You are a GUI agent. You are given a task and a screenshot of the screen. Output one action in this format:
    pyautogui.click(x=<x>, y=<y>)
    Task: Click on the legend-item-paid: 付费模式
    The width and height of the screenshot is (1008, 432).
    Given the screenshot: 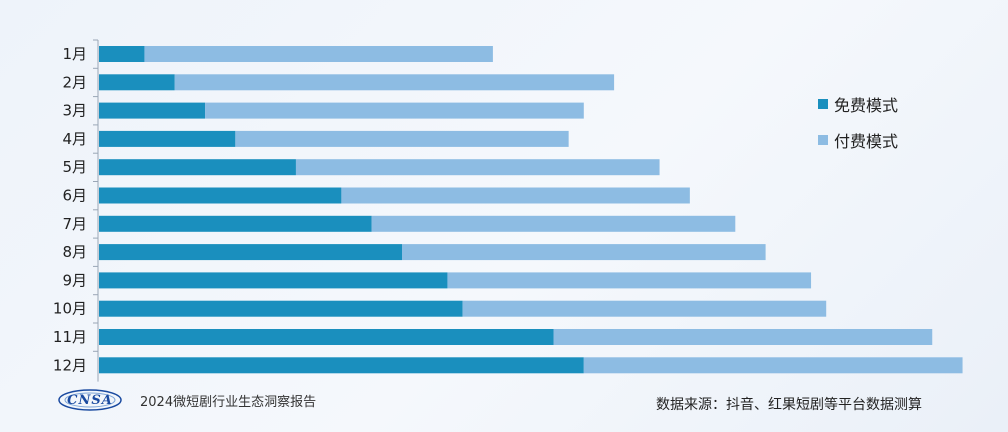 What is the action you would take?
    pyautogui.click(x=858, y=140)
    